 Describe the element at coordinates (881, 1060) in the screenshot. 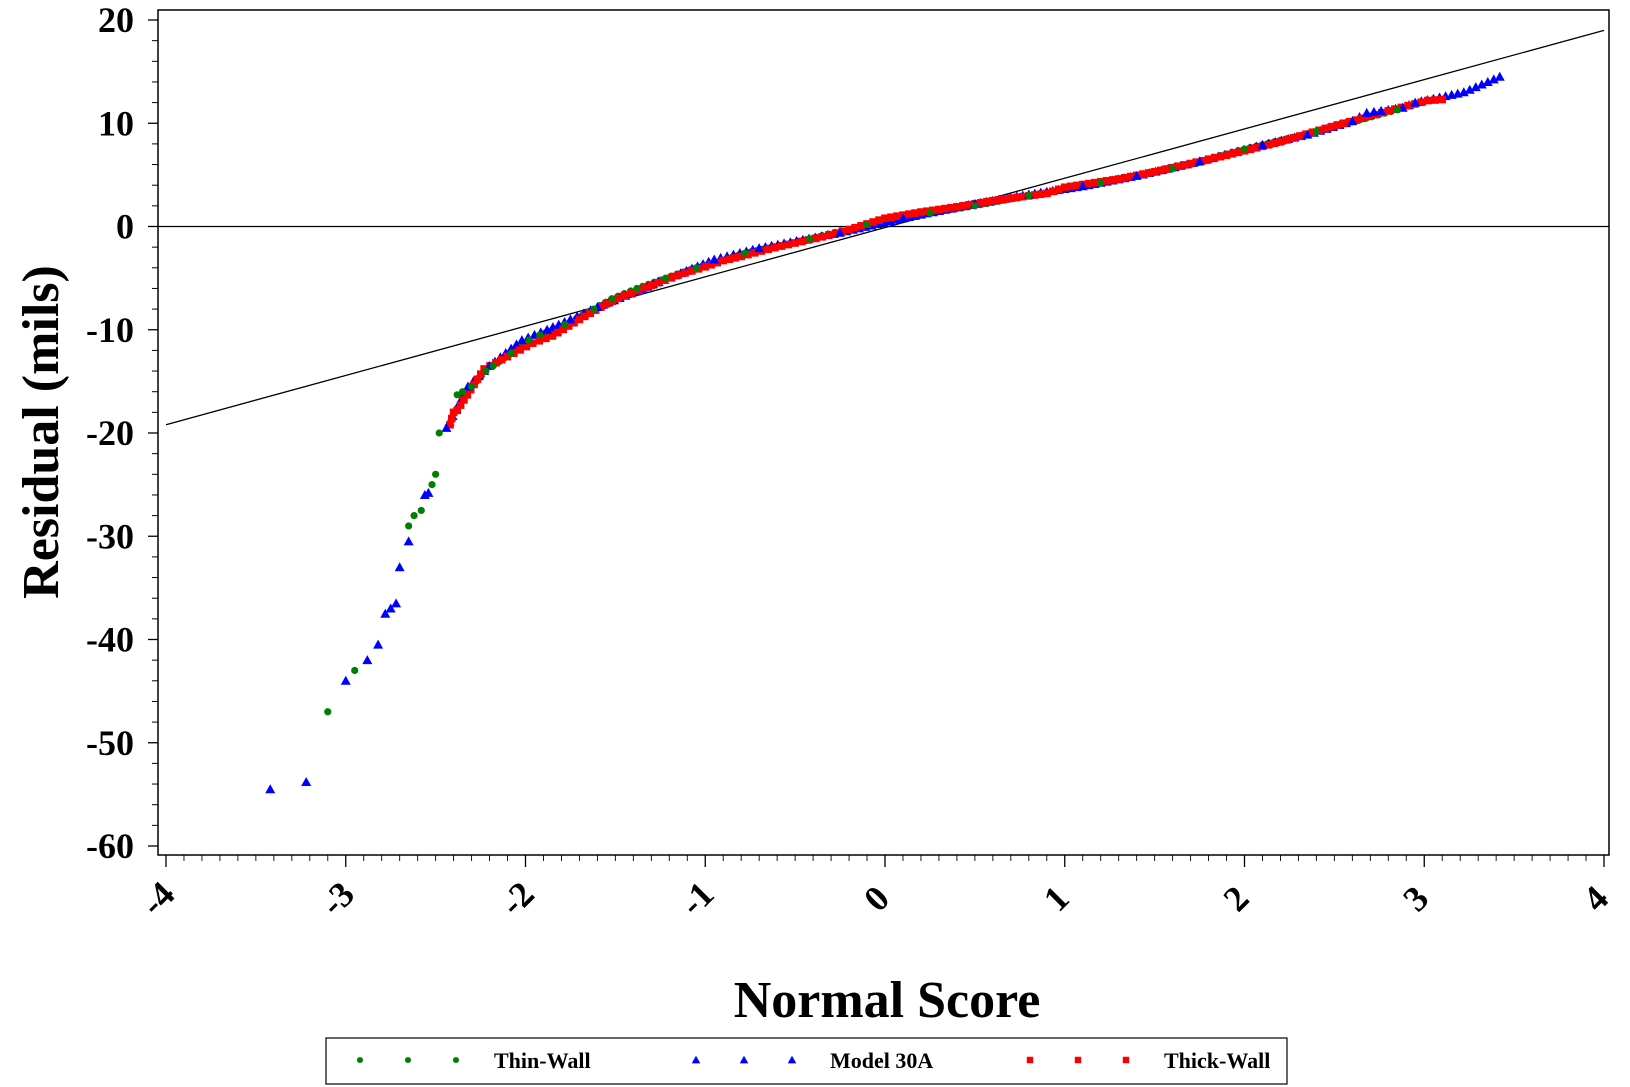

I see `legend-label: Model 30A` at that location.